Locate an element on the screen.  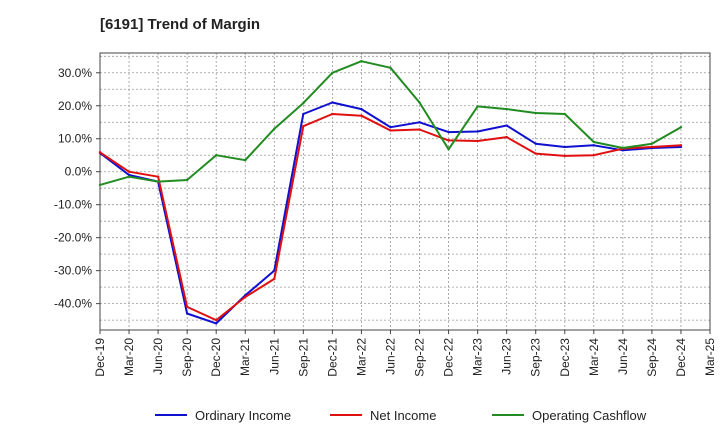
x-tick-label: Mar-22 is located at coordinates (361, 357).